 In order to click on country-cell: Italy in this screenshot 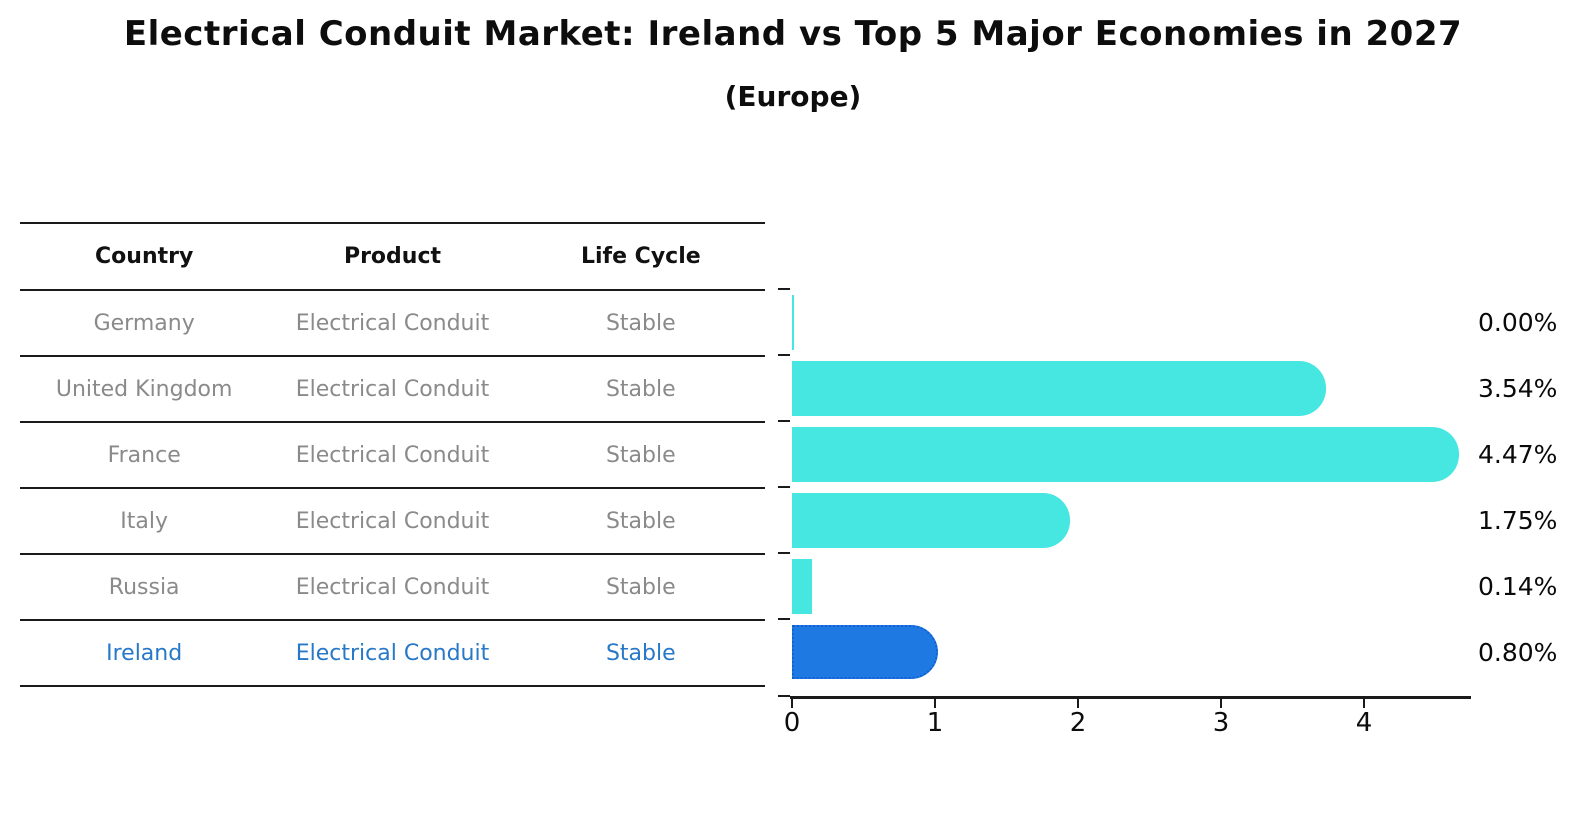, I will do `click(144, 521)`.